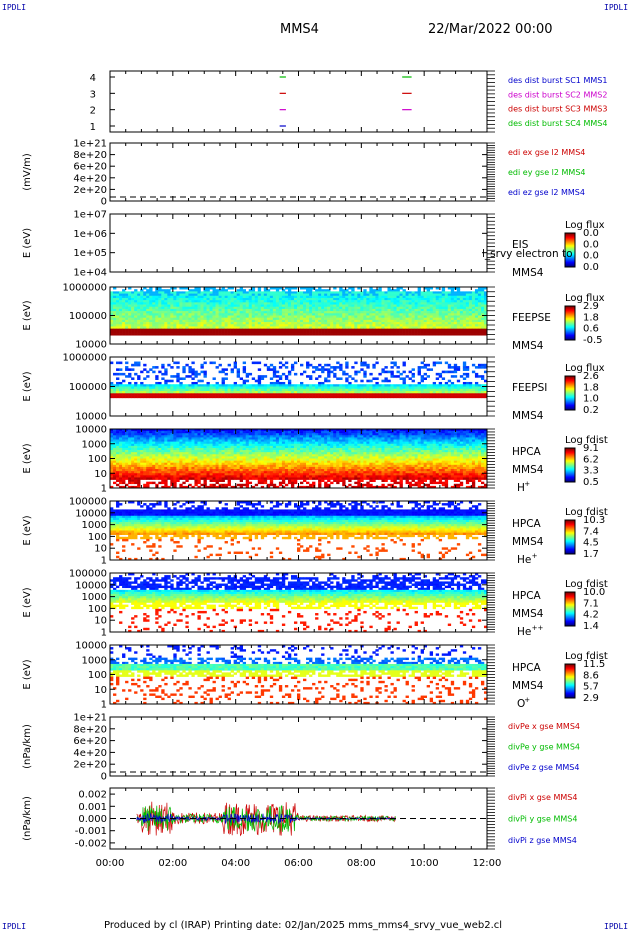  Describe the element at coordinates (591, 376) in the screenshot. I see `panel-feepsi-cbar-tick: 2.6` at that location.